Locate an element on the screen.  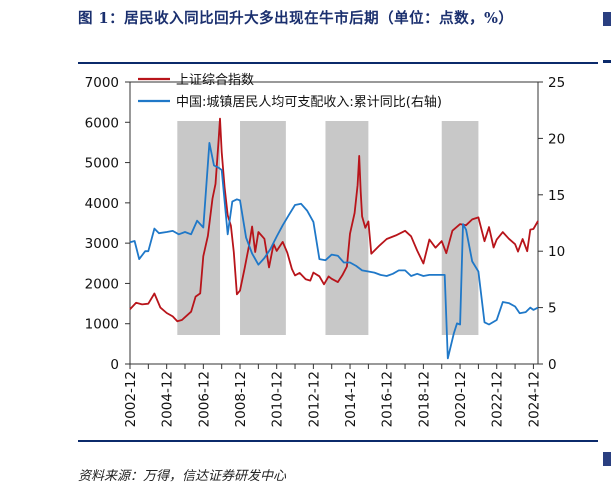
adjacent-panel-rule is located at coordinates (607, 61).